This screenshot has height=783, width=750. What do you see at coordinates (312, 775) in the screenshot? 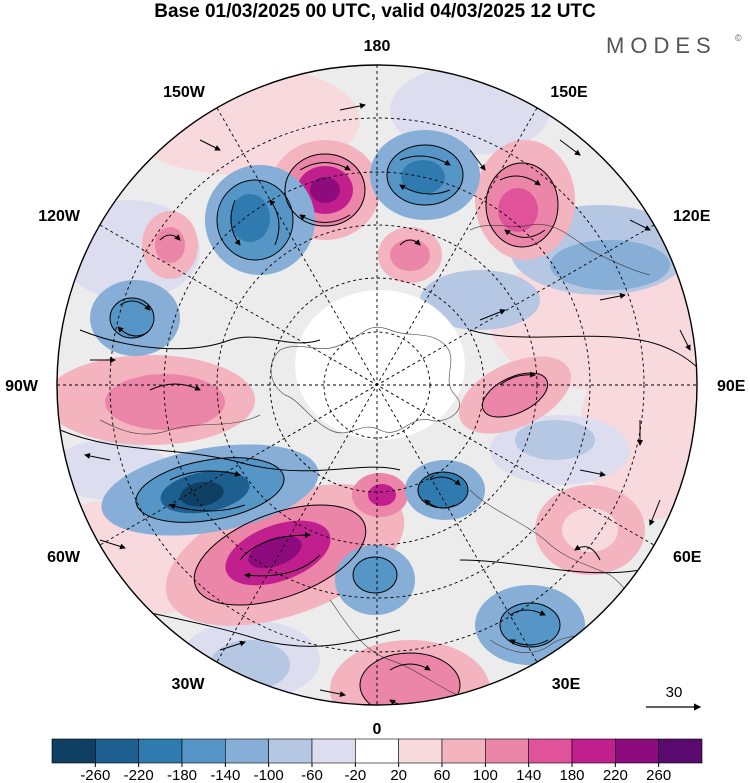
I see `colorbar-tick-label: -60` at bounding box center [312, 775].